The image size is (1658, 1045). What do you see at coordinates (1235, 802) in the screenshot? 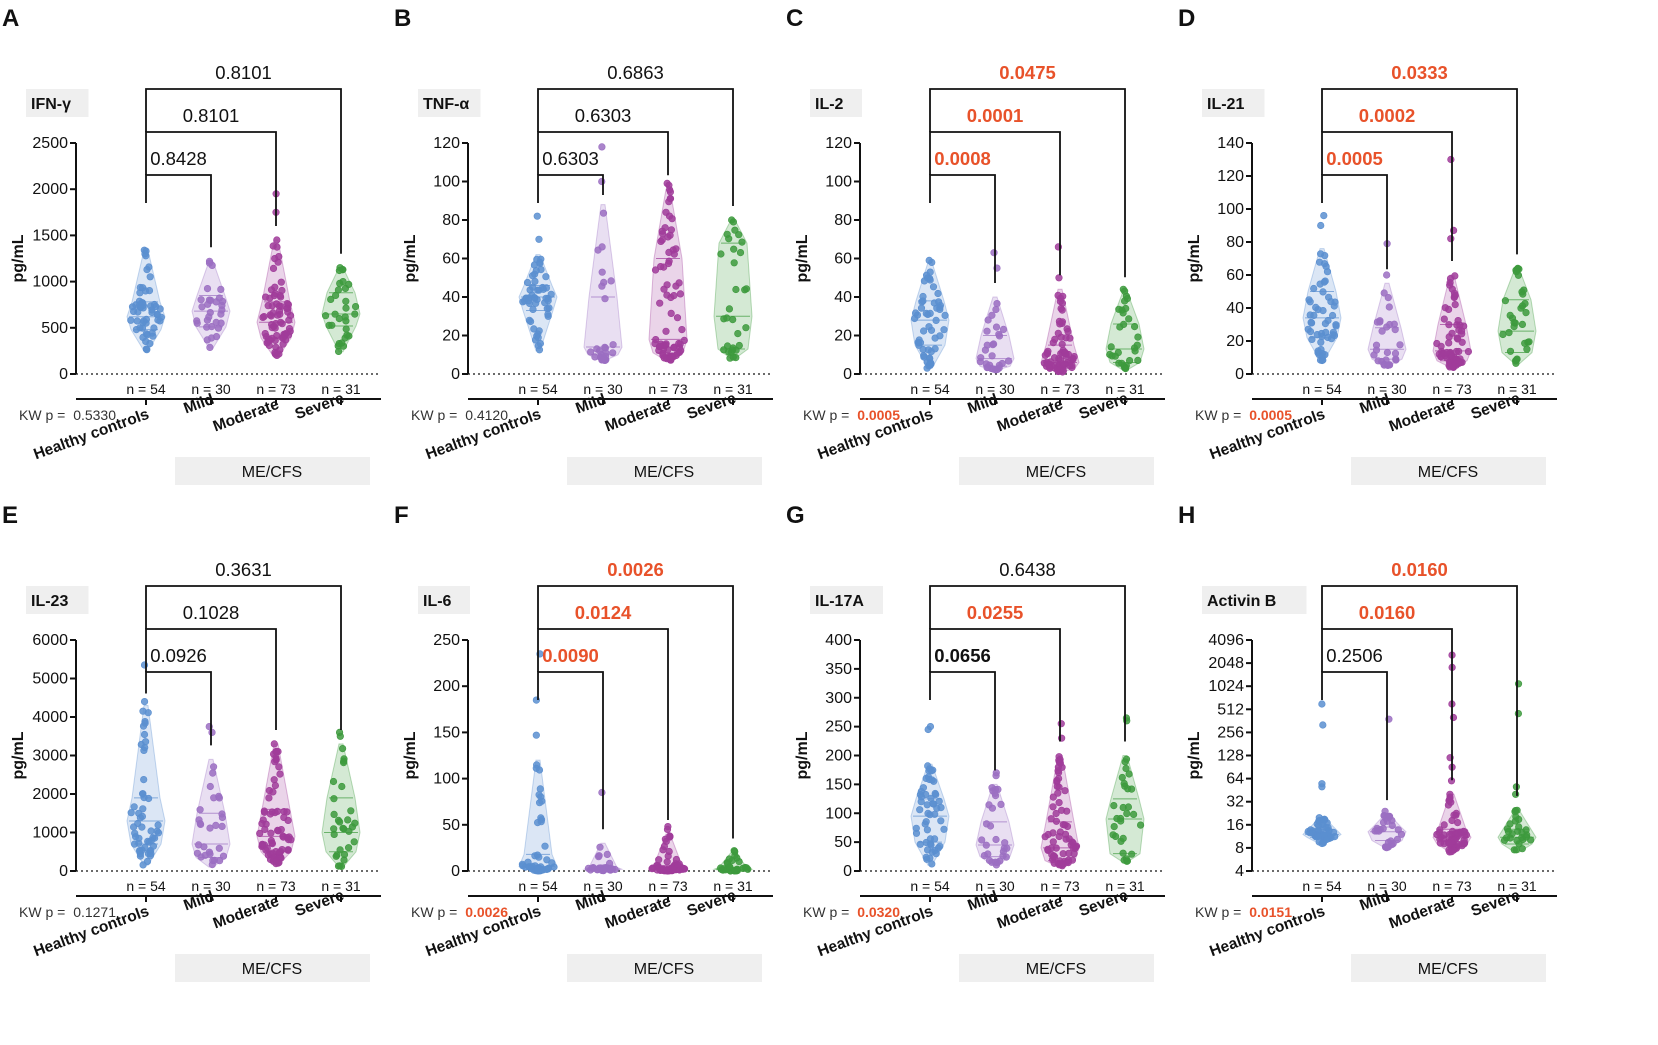
I see `y-tick-label: 32` at bounding box center [1235, 802].